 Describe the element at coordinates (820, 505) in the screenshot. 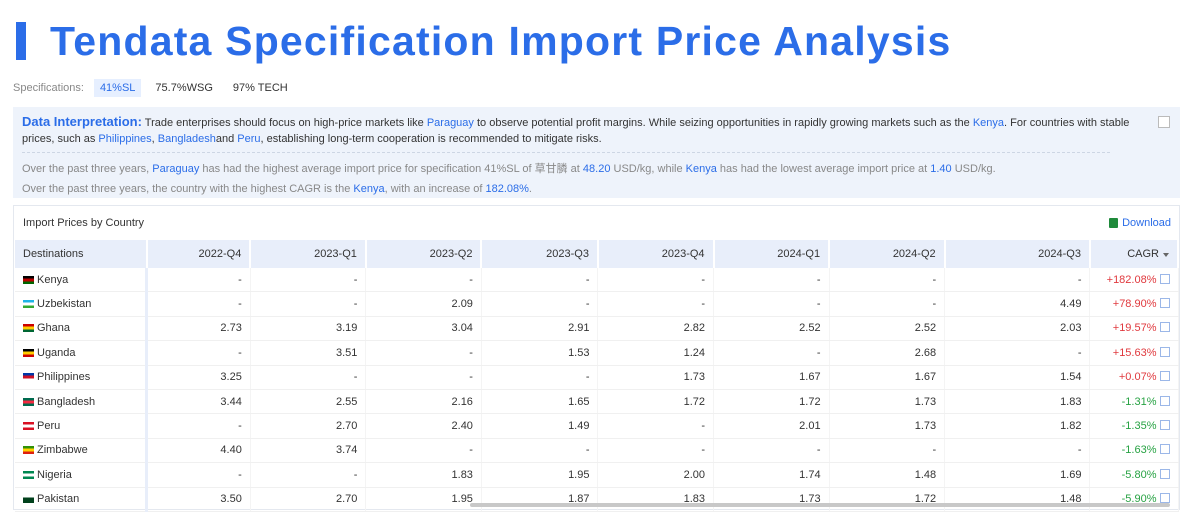

I see `scrollbar` at that location.